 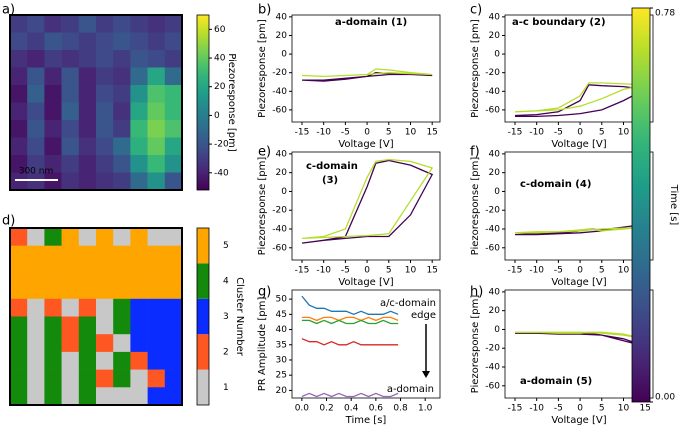 I want to click on y-tick-label: 40, so click(x=495, y=292).